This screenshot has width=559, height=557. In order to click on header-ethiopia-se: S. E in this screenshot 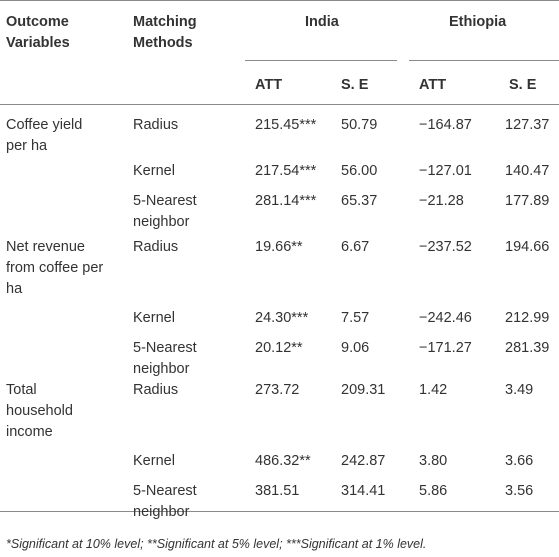, I will do `click(523, 85)`.